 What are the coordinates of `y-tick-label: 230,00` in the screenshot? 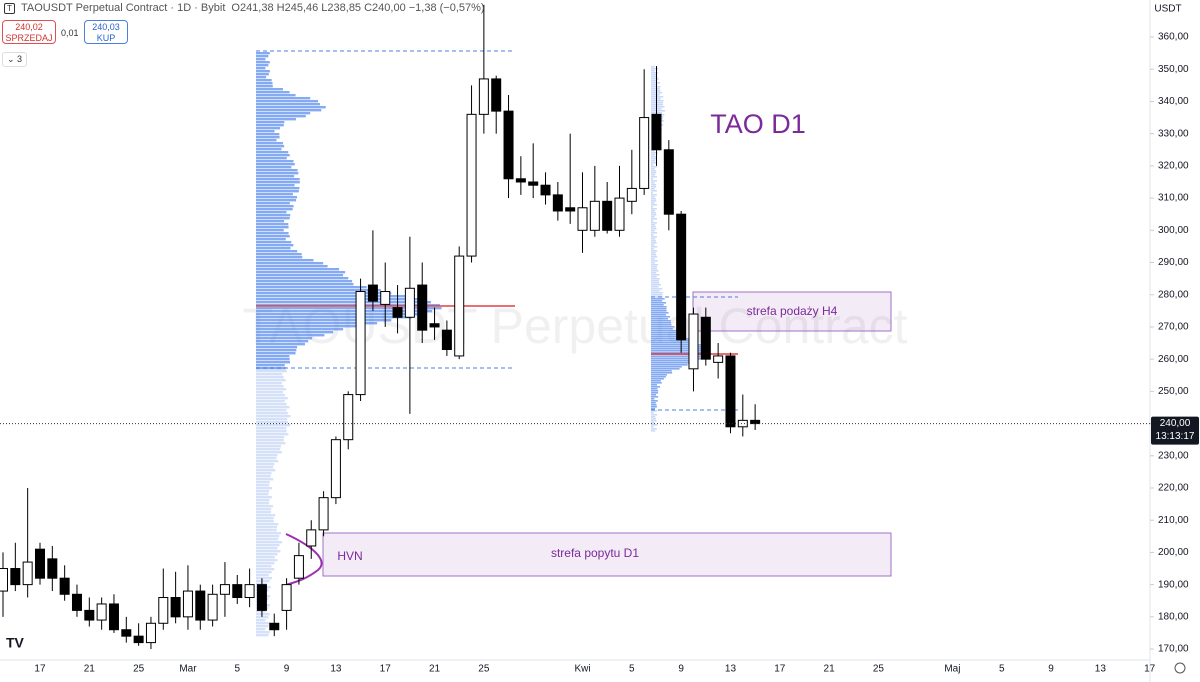 It's located at (1173, 455).